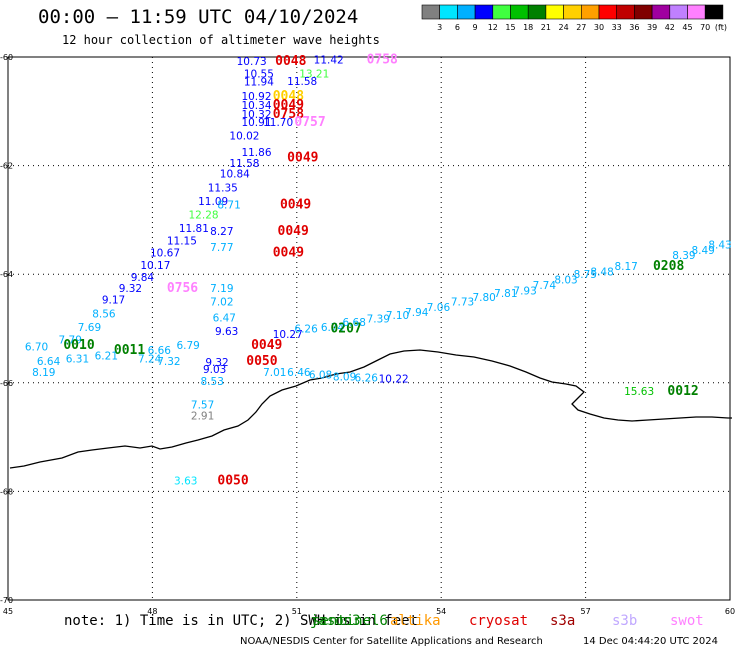 The height and width of the screenshot is (650, 740). I want to click on satellite-legend-cryosat: cryosat, so click(499, 621).